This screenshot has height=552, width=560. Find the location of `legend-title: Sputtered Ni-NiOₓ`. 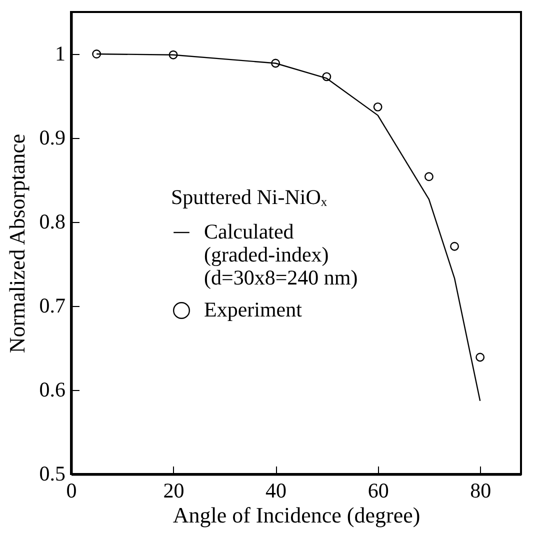

legend-title: Sputtered Ni-NiOₓ is located at coordinates (249, 197).